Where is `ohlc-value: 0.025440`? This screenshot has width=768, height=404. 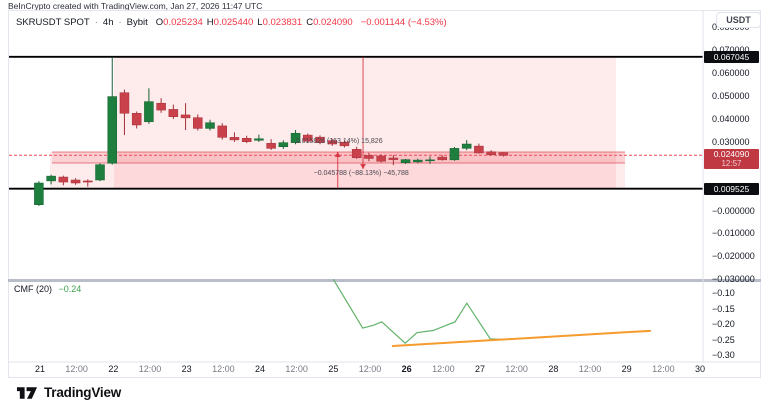 ohlc-value: 0.025440 is located at coordinates (233, 22).